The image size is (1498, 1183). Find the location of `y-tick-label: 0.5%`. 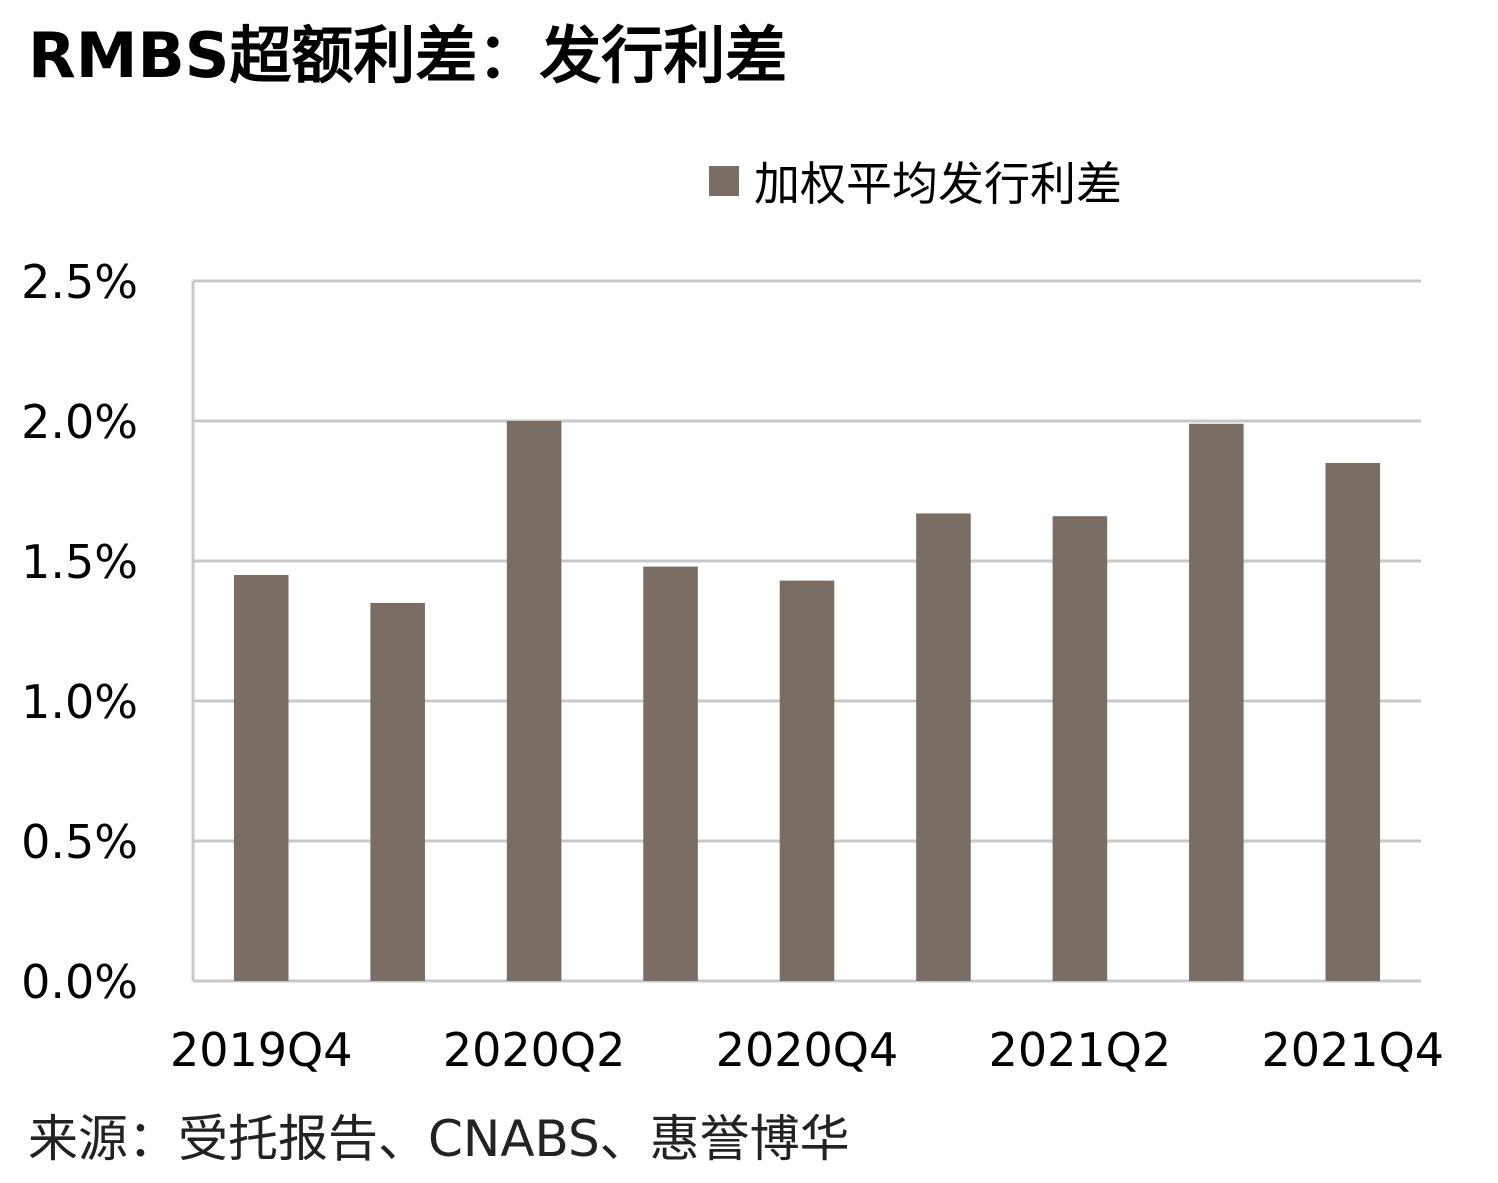

y-tick-label: 0.5% is located at coordinates (79, 842).